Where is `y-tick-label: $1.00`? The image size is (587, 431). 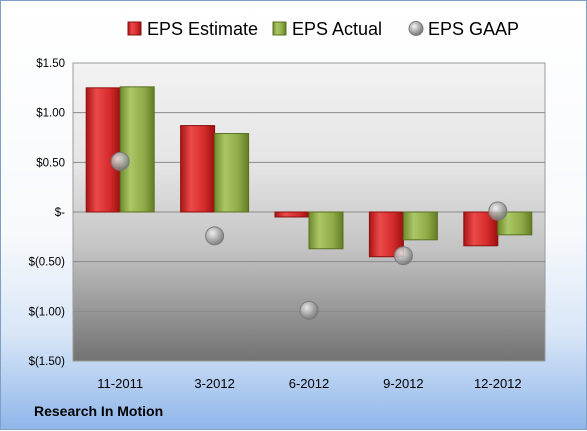 y-tick-label: $1.00 is located at coordinates (50, 114).